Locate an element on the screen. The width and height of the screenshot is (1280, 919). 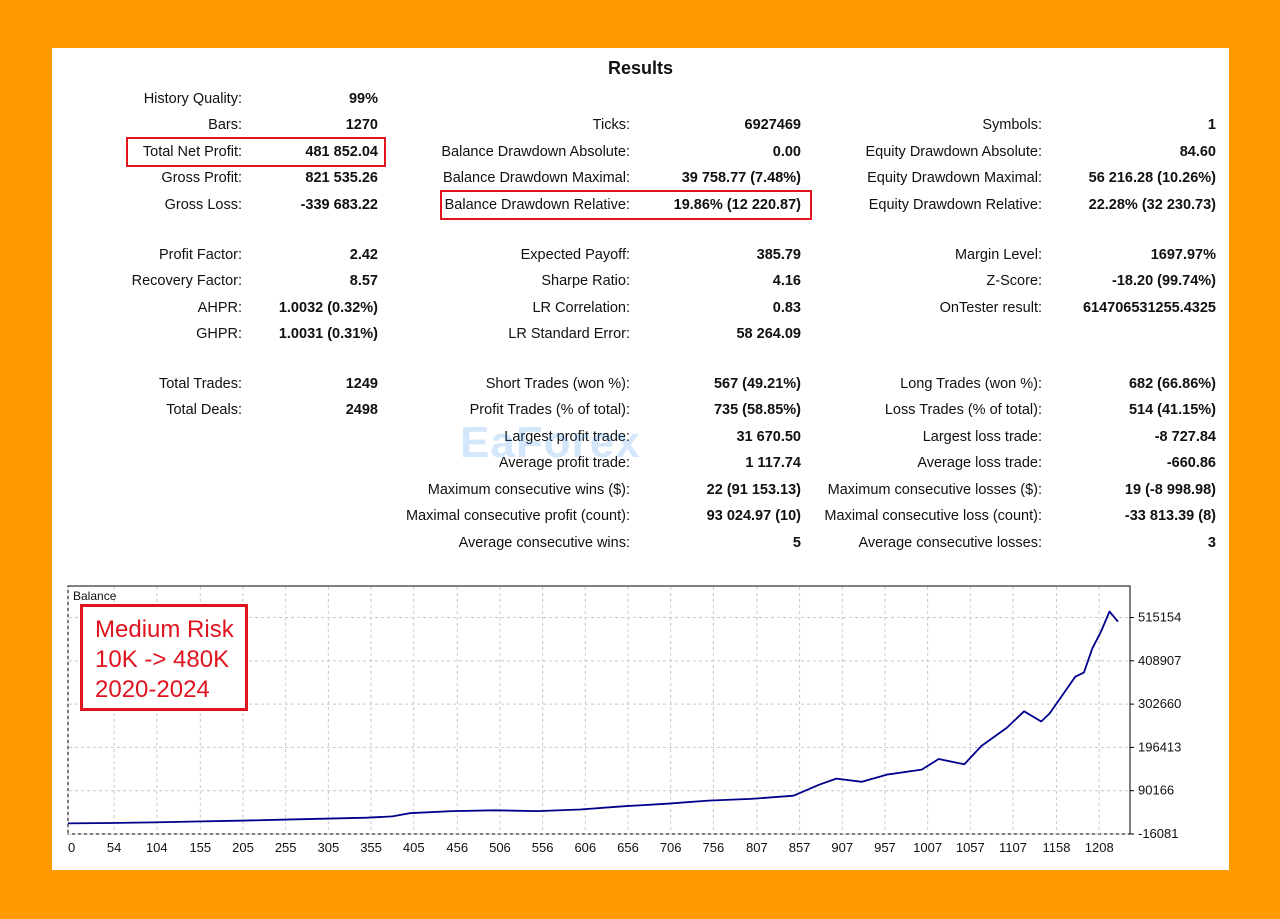
x-tick-label: 205 is located at coordinates (243, 847).